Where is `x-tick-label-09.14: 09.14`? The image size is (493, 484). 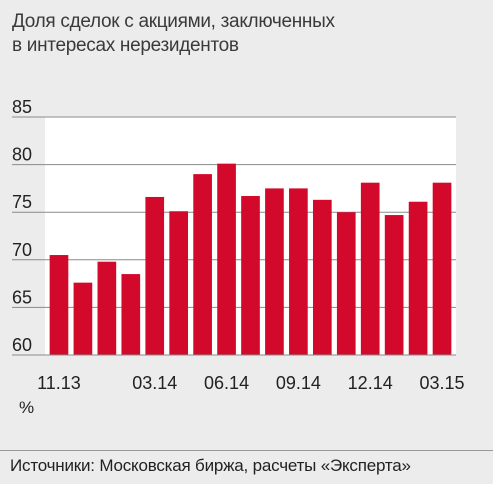
x-tick-label-09.14: 09.14 is located at coordinates (298, 383).